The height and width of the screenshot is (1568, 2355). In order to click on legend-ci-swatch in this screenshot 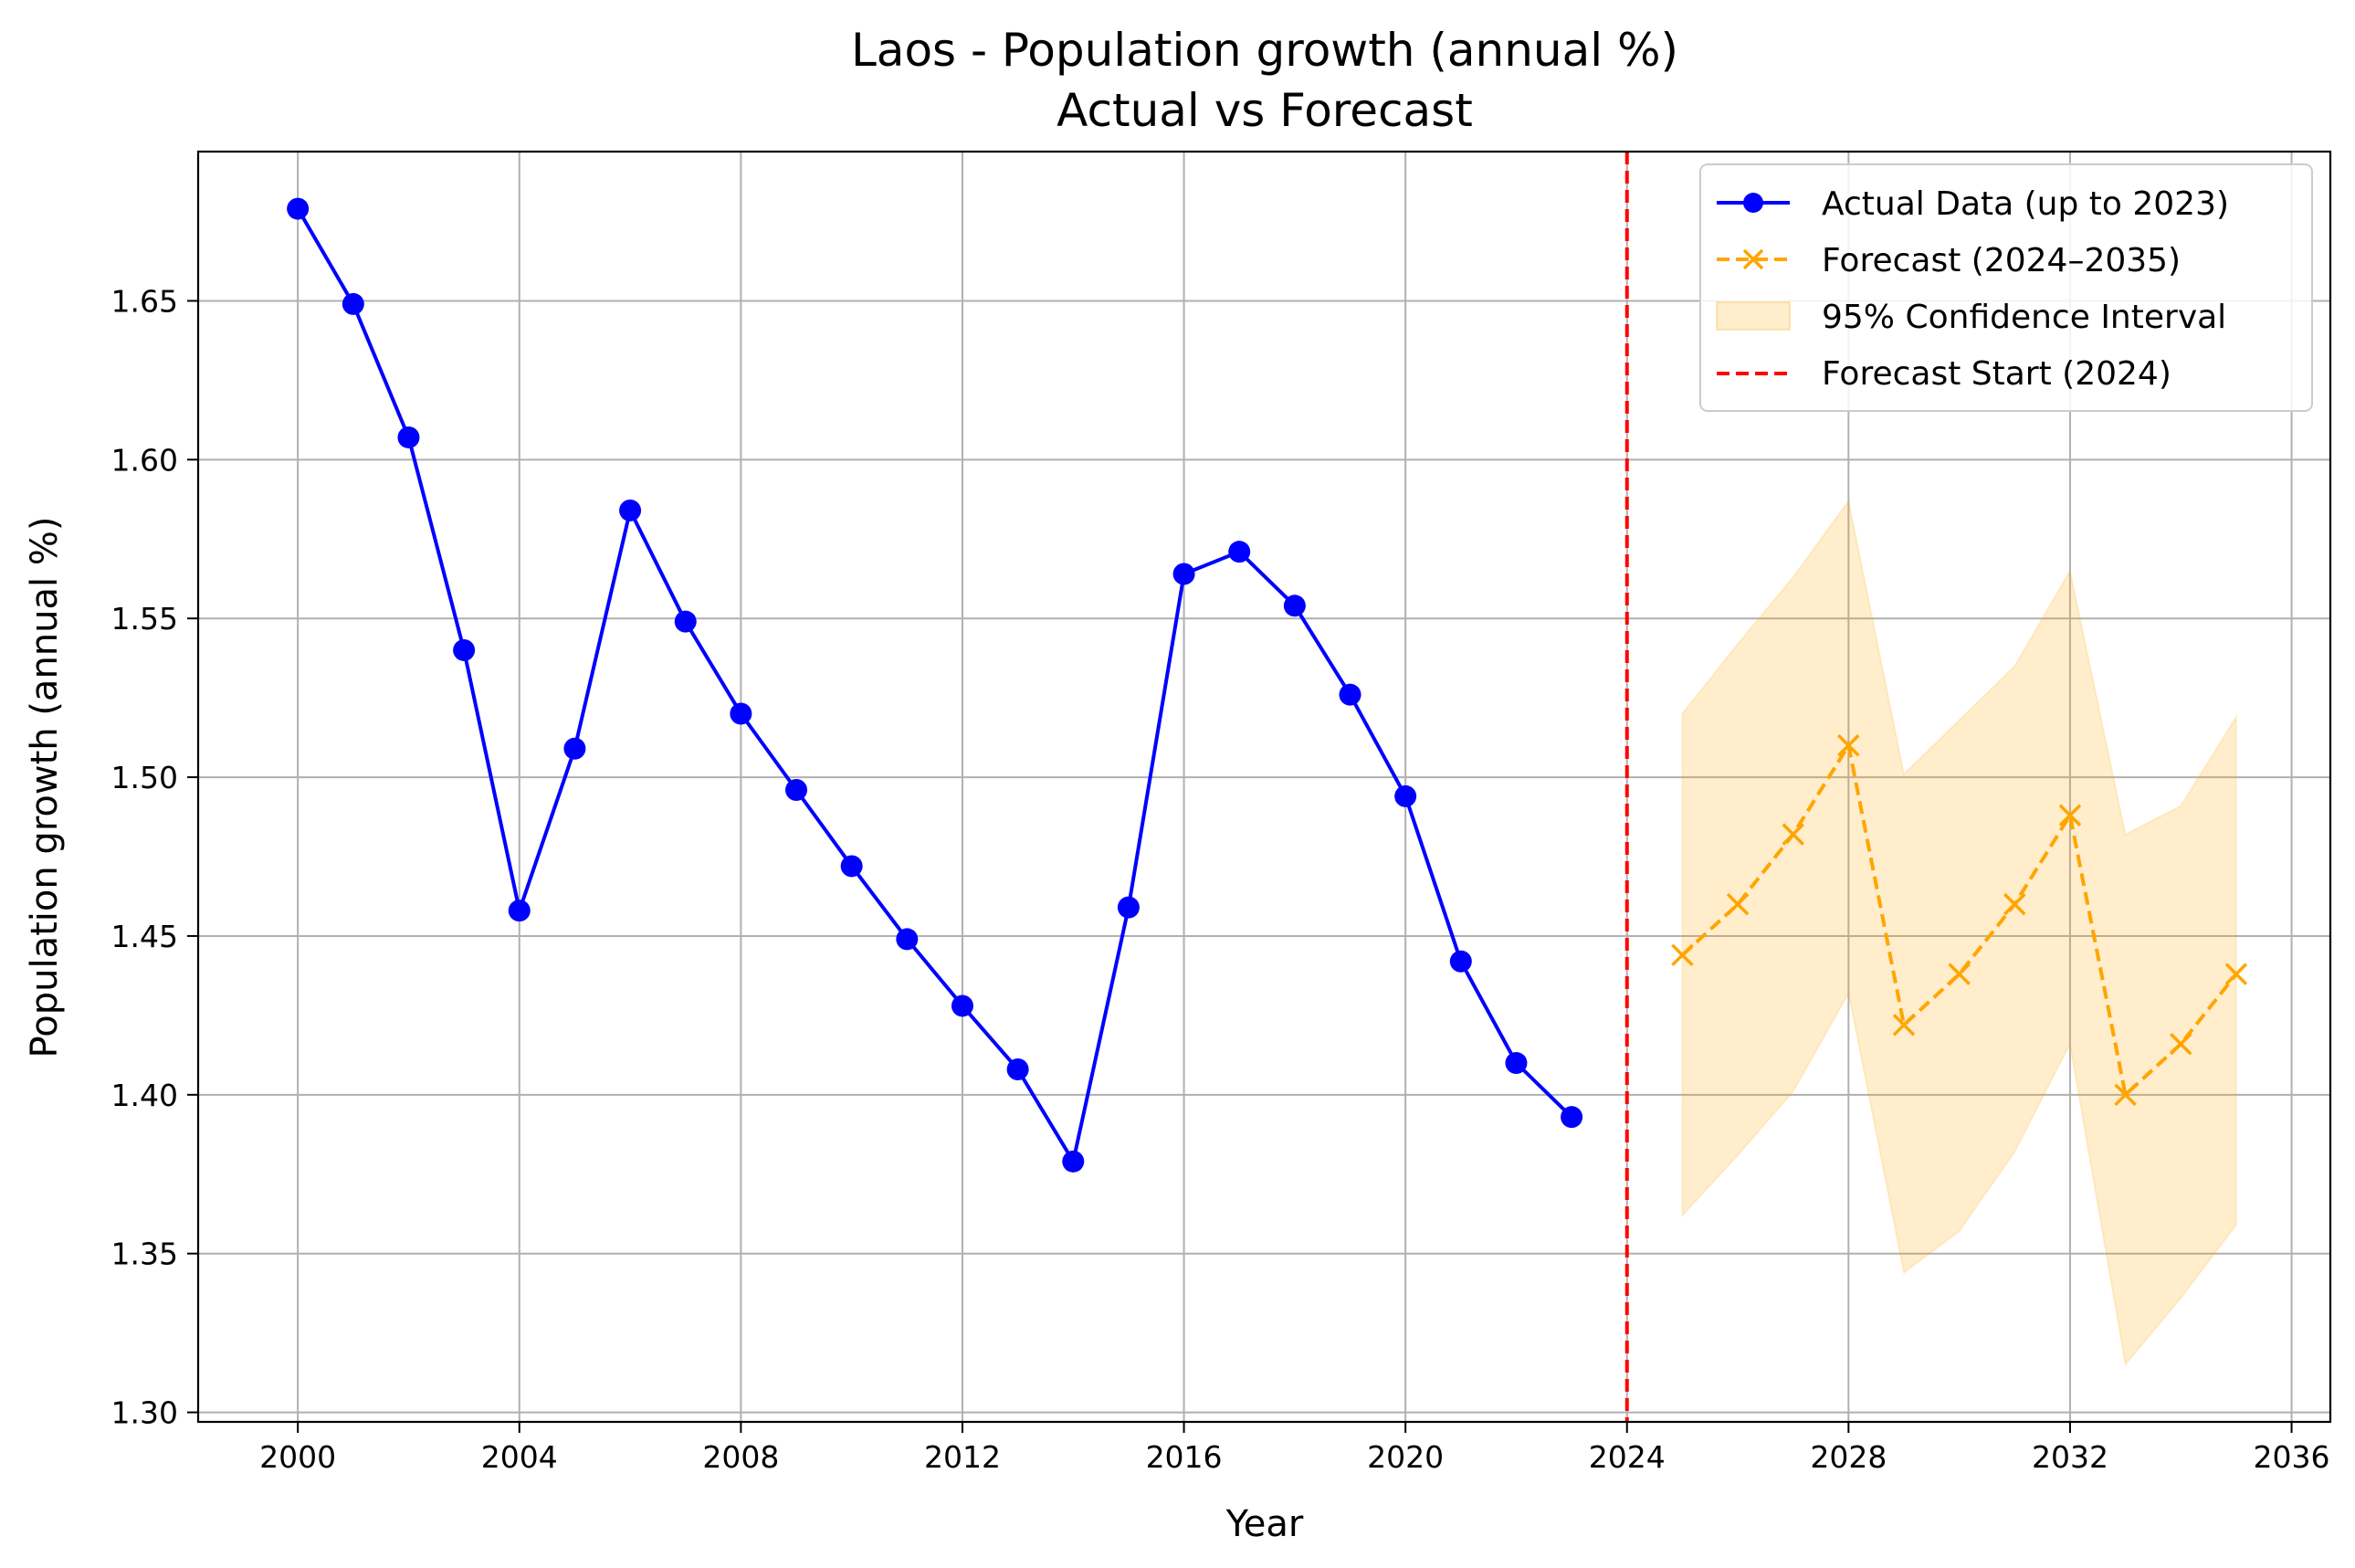, I will do `click(1753, 316)`.